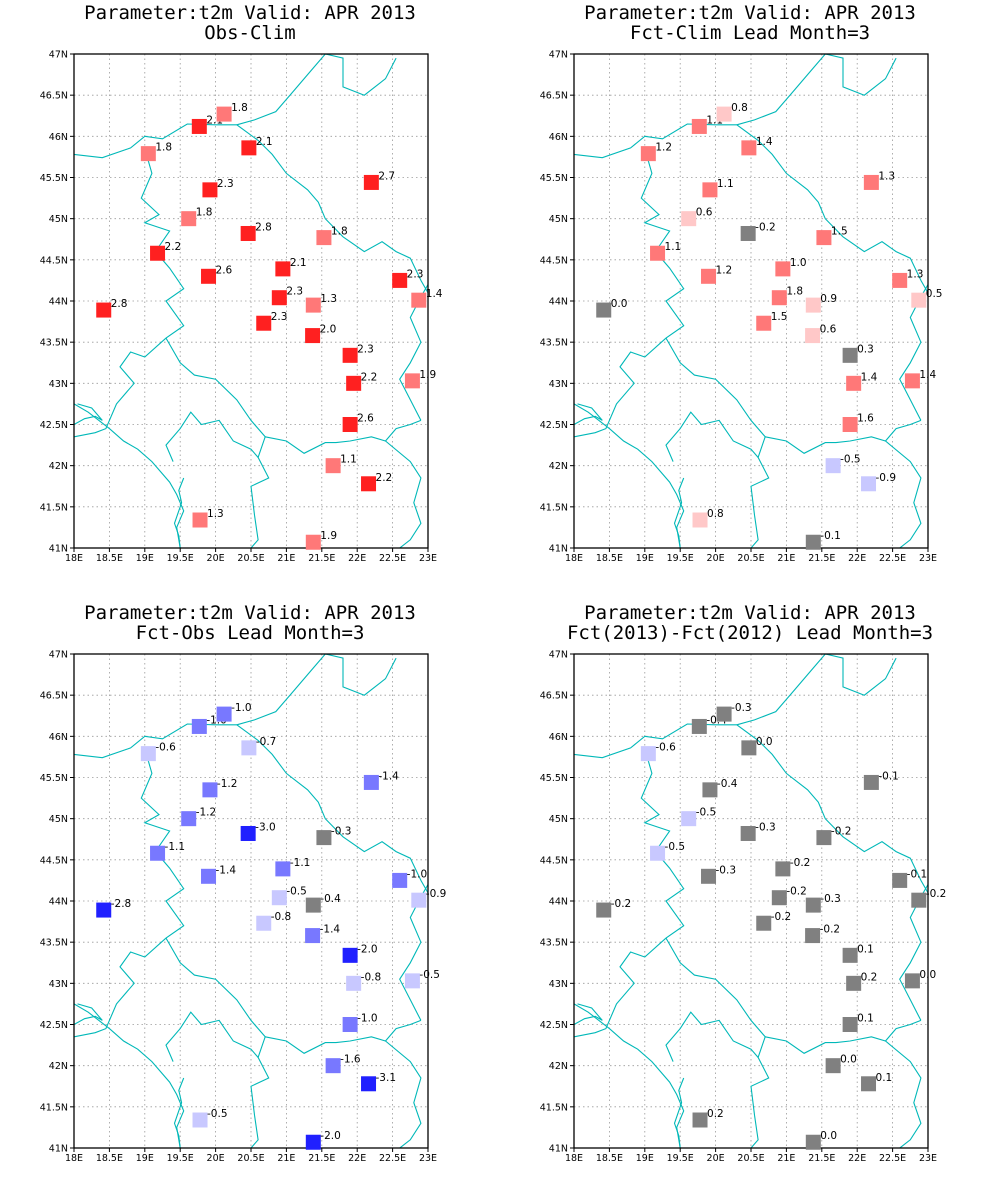 Image resolution: width=1000 pixels, height=1200 pixels. I want to click on station-value-label: 1.9, so click(328, 536).